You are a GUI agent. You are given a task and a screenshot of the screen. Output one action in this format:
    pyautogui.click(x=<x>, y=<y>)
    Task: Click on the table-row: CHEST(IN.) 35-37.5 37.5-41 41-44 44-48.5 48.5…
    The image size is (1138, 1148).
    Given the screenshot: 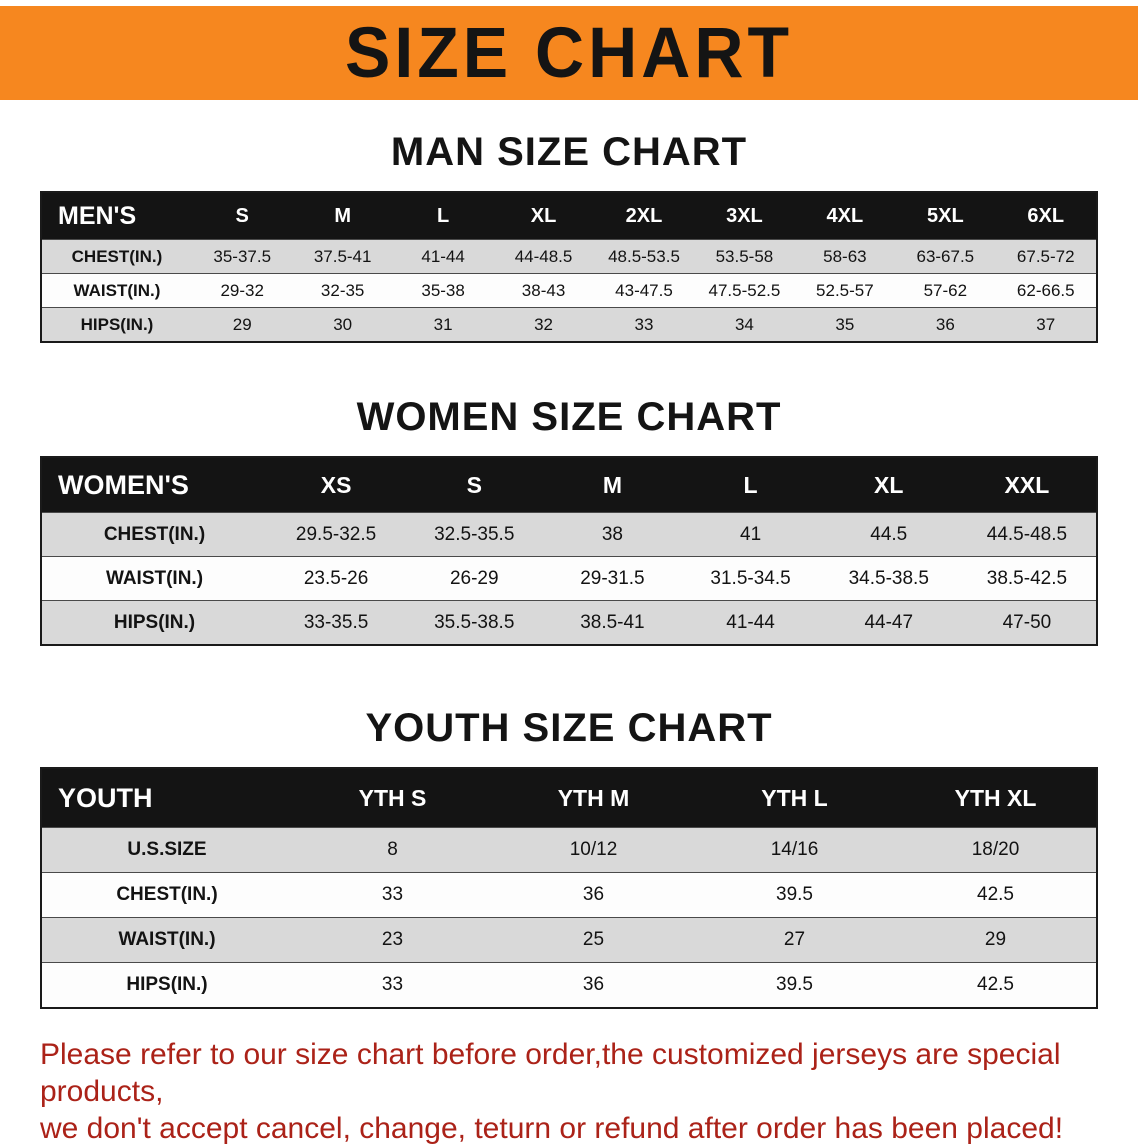 What is the action you would take?
    pyautogui.click(x=569, y=256)
    